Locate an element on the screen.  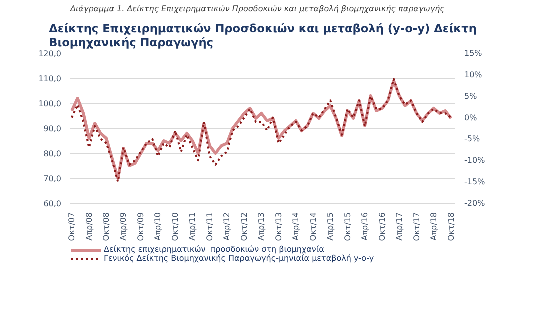
legend-label: Γενικός Δείκτης Βιομηχανικής Παραγωγής-μηνιαία μεταβολή y-o-y is located at coordinates (239, 258).